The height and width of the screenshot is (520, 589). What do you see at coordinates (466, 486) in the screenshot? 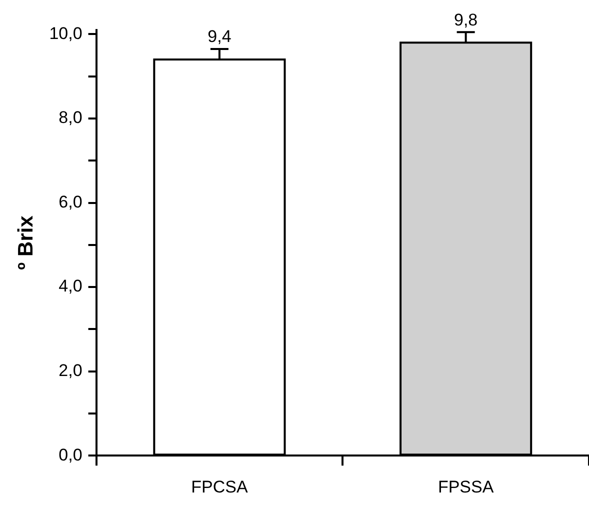
I see `x-tick-label: FPSSA` at bounding box center [466, 486].